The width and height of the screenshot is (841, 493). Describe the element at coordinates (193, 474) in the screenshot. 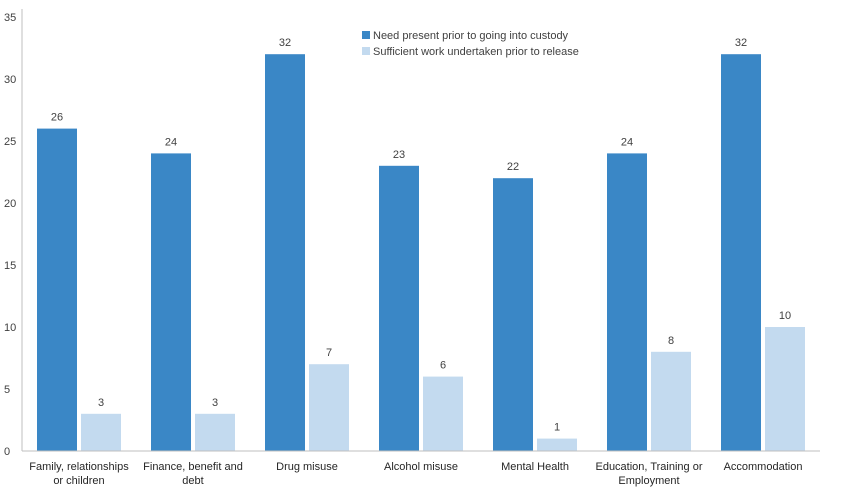

I see `x-category-label: Finance, benefit and debt` at that location.